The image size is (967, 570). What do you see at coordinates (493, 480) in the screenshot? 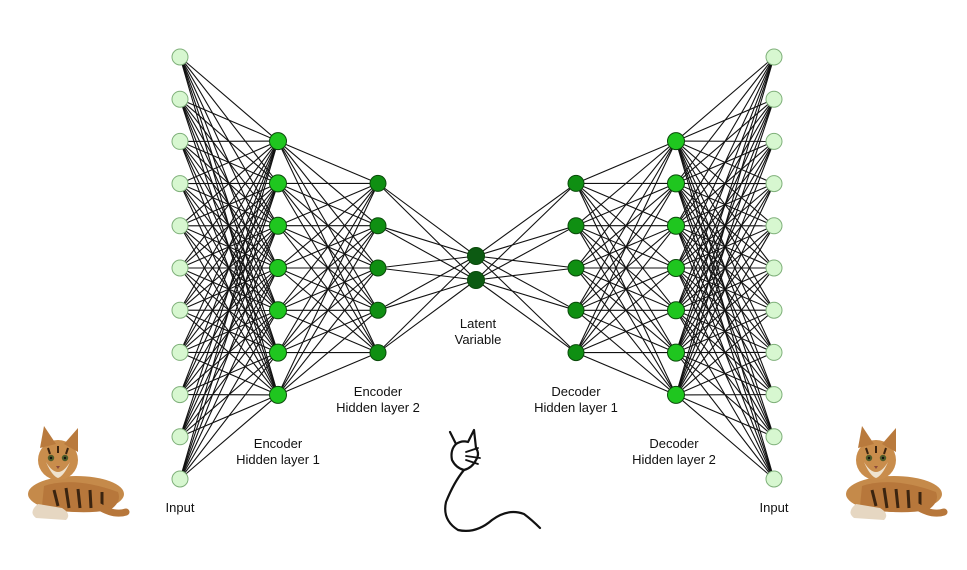
I see `cat-sketch-icon` at bounding box center [493, 480].